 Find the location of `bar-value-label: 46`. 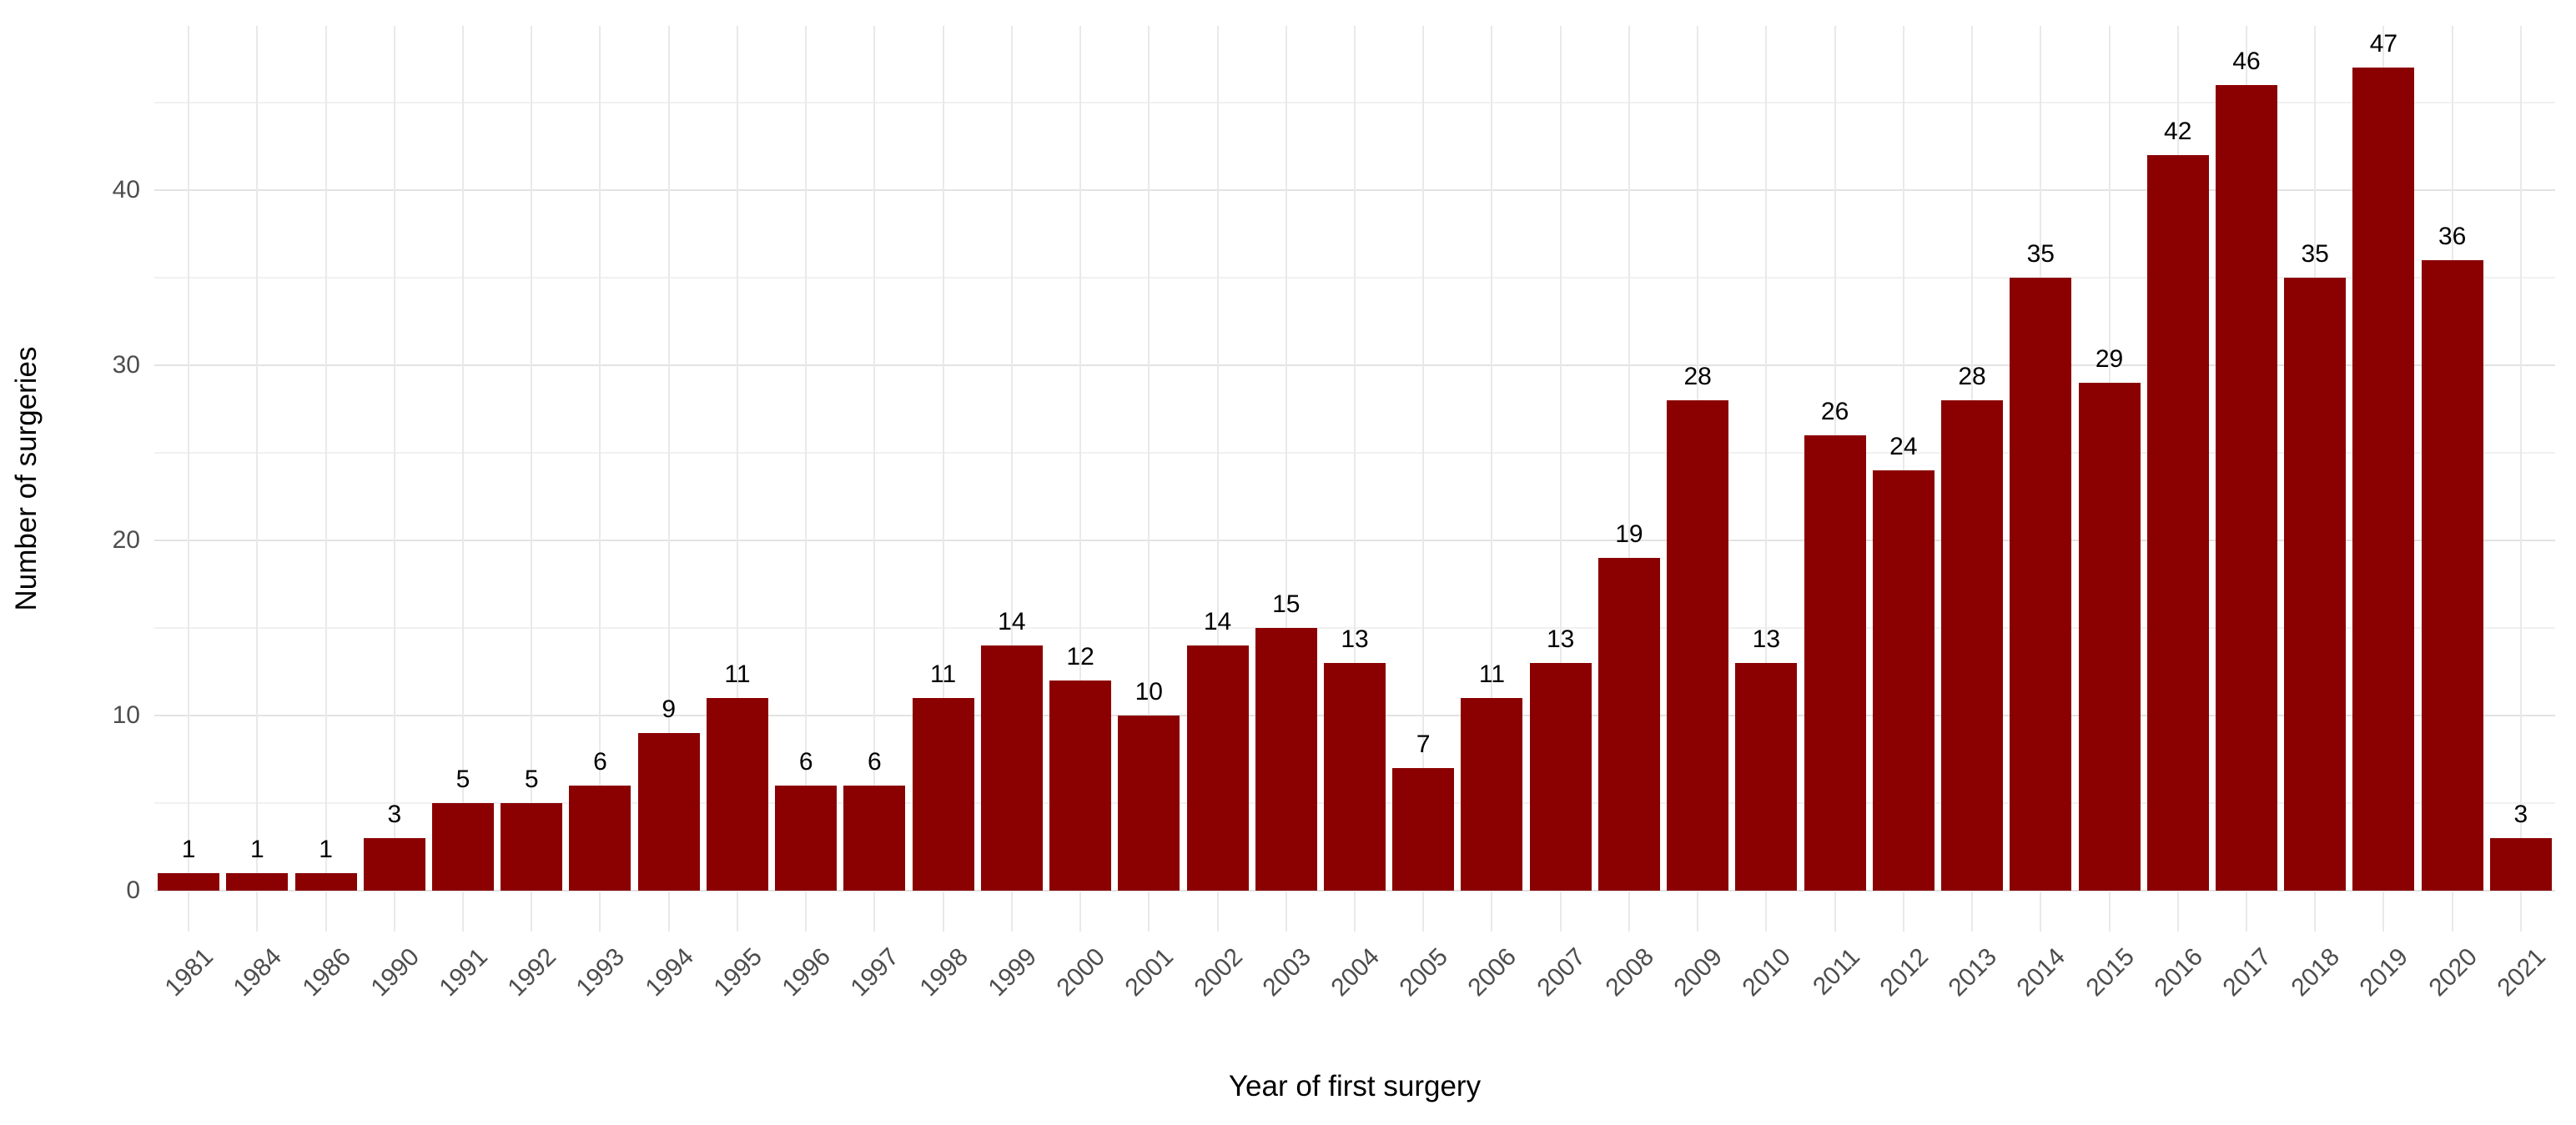

bar-value-label: 46 is located at coordinates (2246, 61).